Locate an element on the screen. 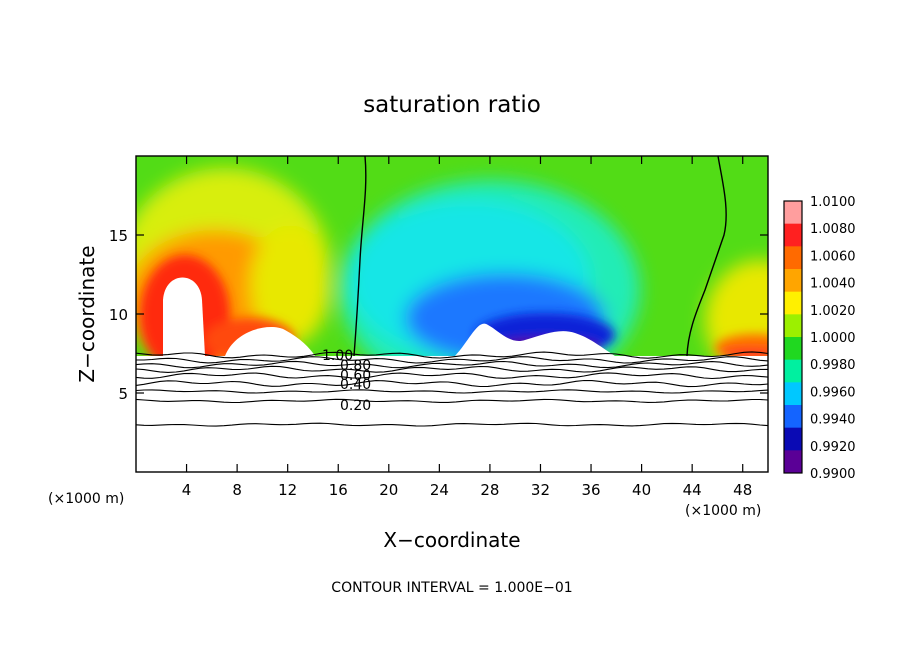 The image size is (904, 654). colorbar-tick-label: 0.9960 is located at coordinates (833, 392).